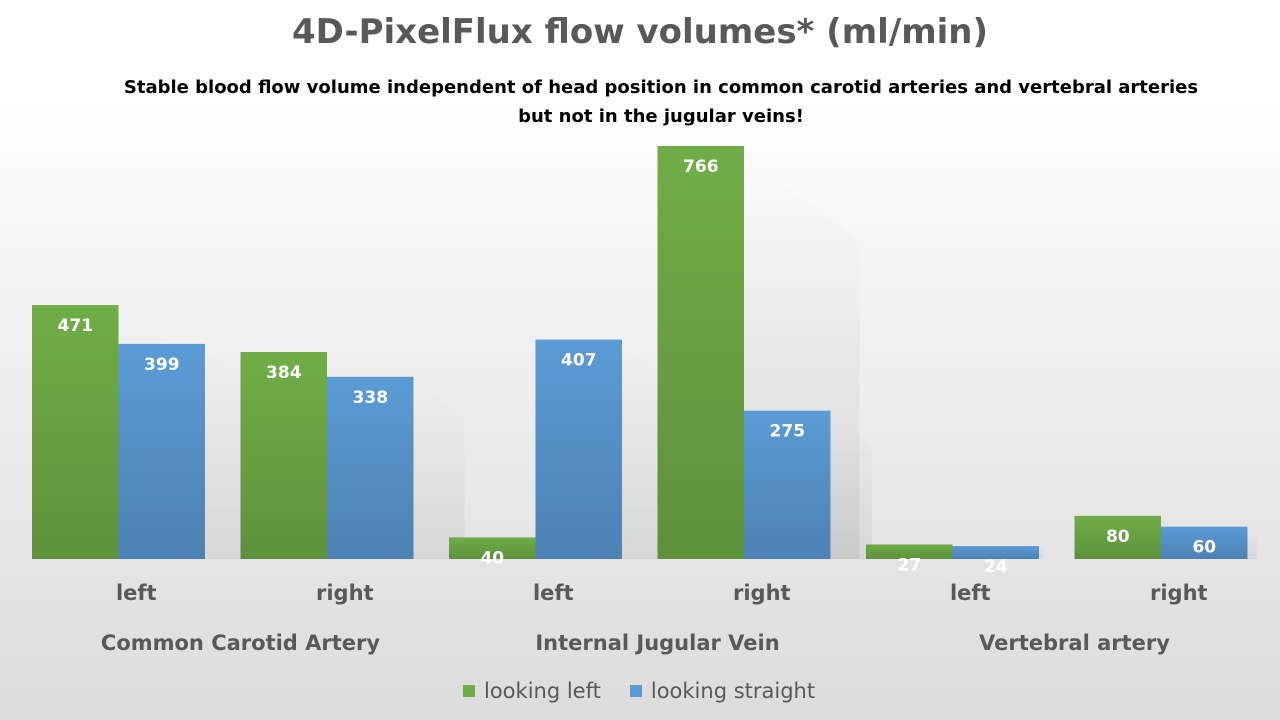 The image size is (1280, 720). Describe the element at coordinates (162, 365) in the screenshot. I see `data-label: 399` at that location.